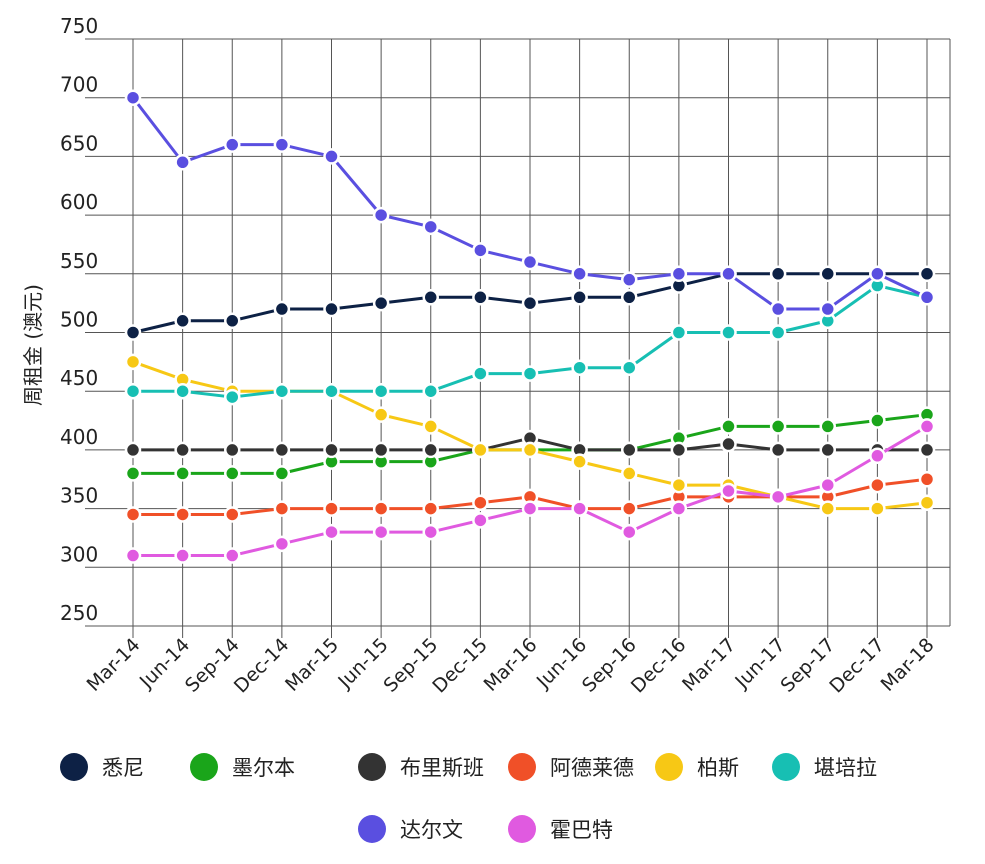 Image resolution: width=985 pixels, height=864 pixels. What do you see at coordinates (79, 378) in the screenshot?
I see `y-tick-label: 450` at bounding box center [79, 378].